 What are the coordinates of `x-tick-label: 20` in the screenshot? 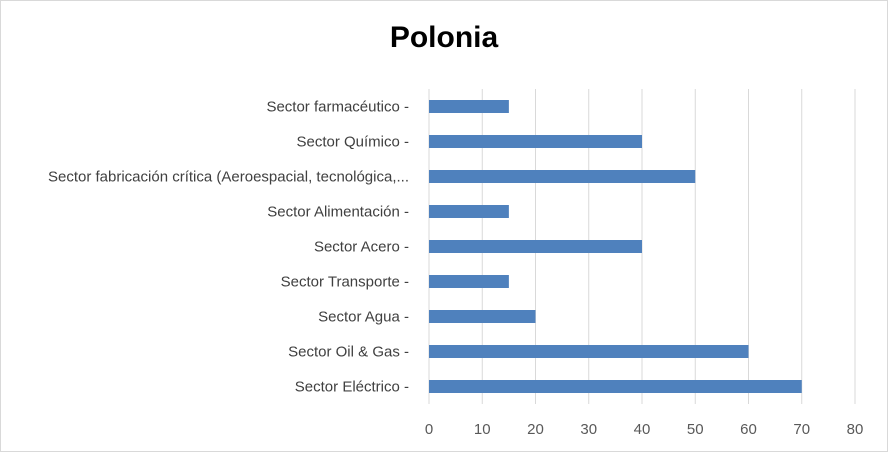 It's located at (535, 429).